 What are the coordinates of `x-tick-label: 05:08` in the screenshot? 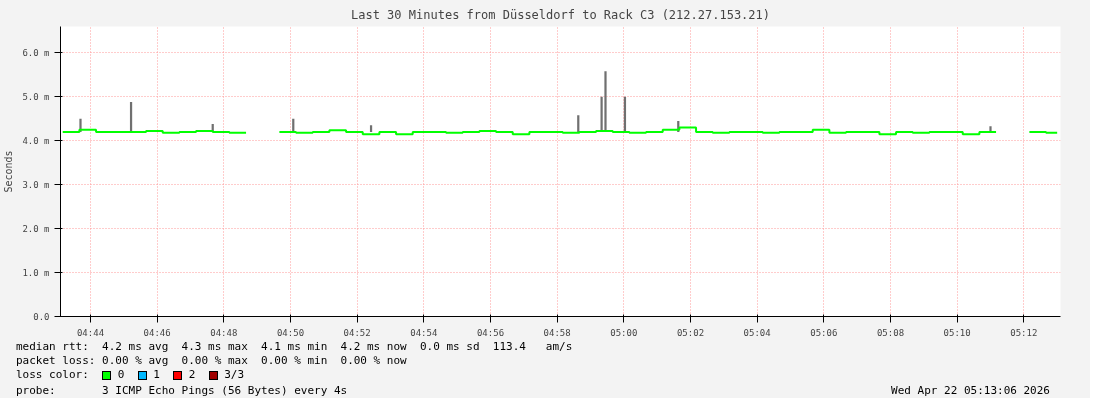 It's located at (890, 332).